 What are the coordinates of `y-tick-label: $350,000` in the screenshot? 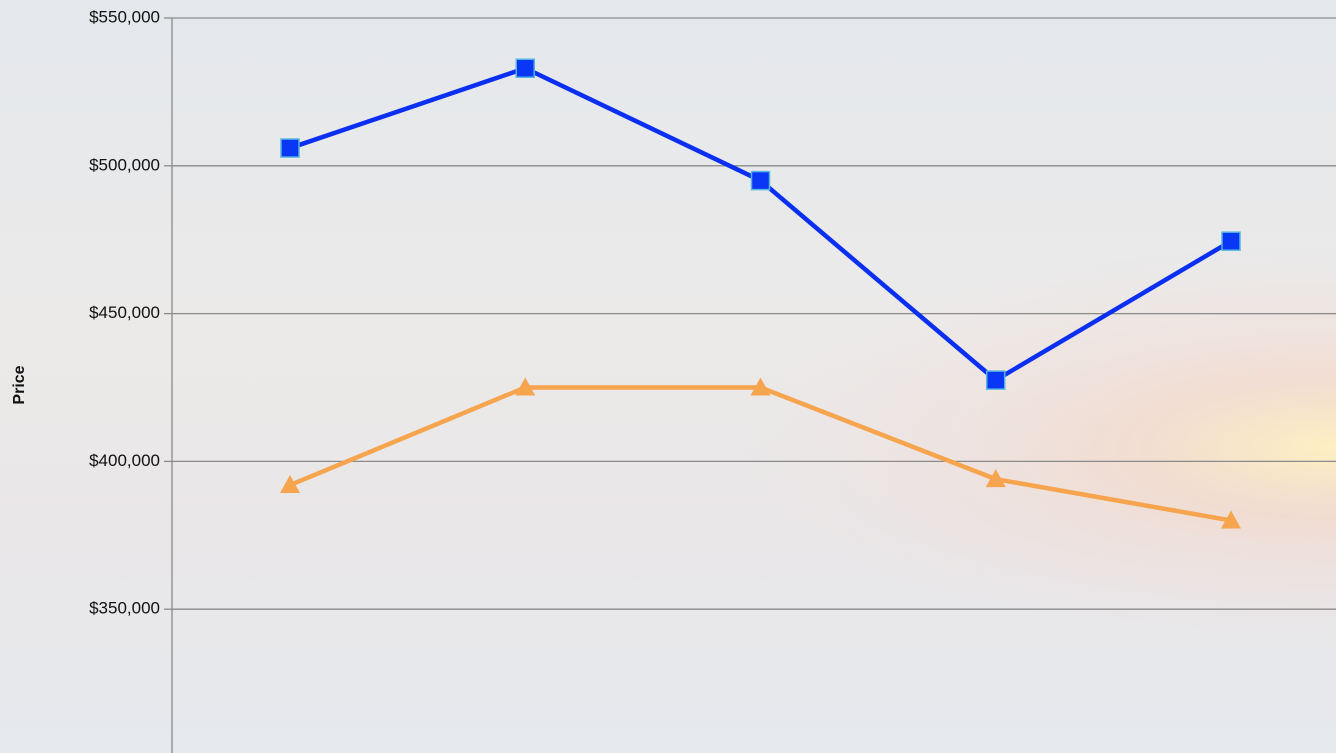 It's located at (124, 608).